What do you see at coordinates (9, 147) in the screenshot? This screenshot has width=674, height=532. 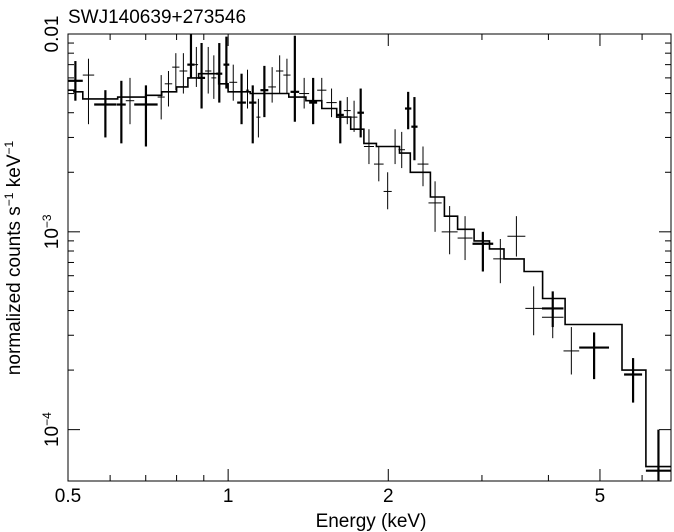 I see `y-axis-label-exp2: −1` at bounding box center [9, 147].